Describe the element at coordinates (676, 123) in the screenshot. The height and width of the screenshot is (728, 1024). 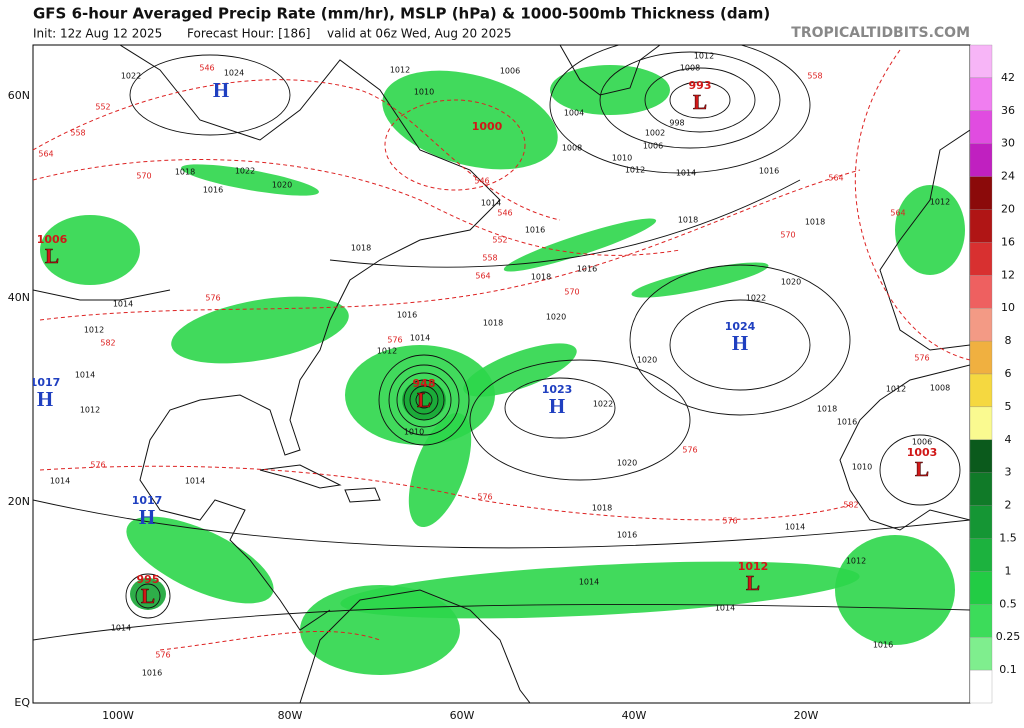
I see `isobar-label: 998` at that location.